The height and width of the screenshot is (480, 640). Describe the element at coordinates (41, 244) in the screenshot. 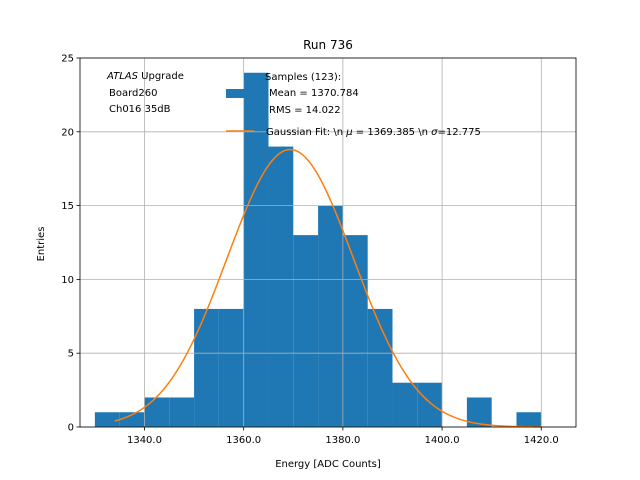

I see `y-axis-title: Entries` at that location.